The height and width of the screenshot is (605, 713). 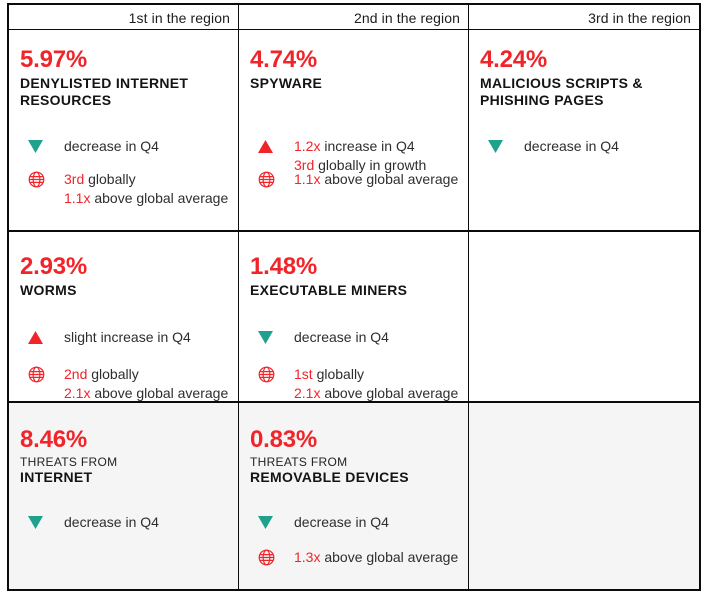 I want to click on threat-title: DENYLISTED INTERNET RESOURCES, so click(x=126, y=92).